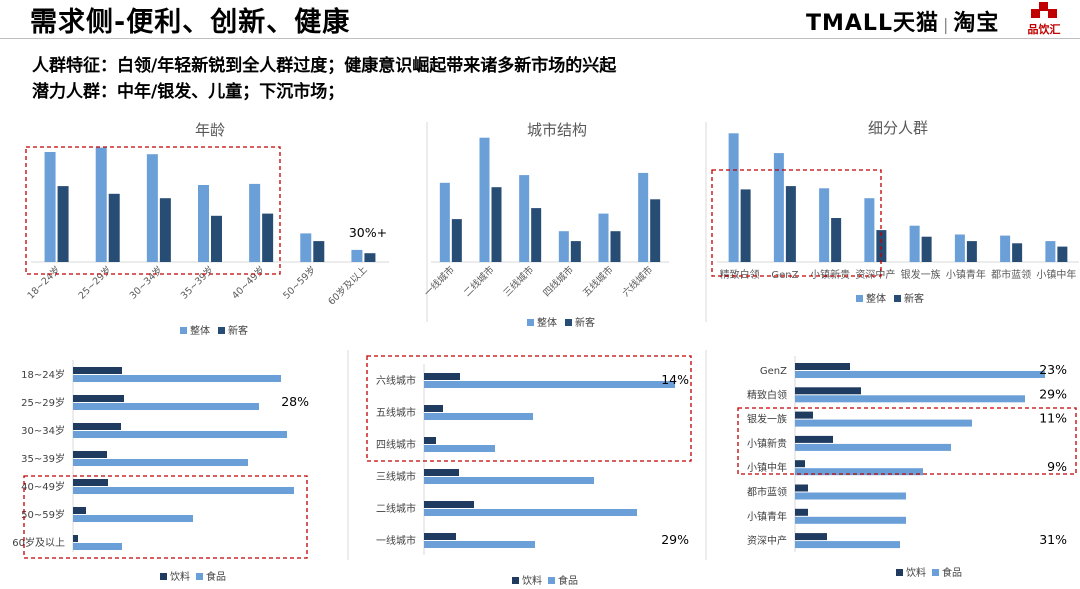 The width and height of the screenshot is (1080, 589). I want to click on tmall-logo: TMALL天猫, so click(872, 23).